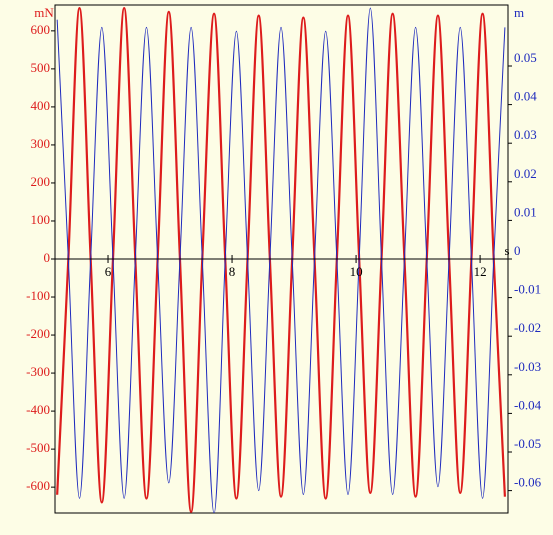 The height and width of the screenshot is (535, 553). I want to click on y-tick-label: -600, so click(38, 485).